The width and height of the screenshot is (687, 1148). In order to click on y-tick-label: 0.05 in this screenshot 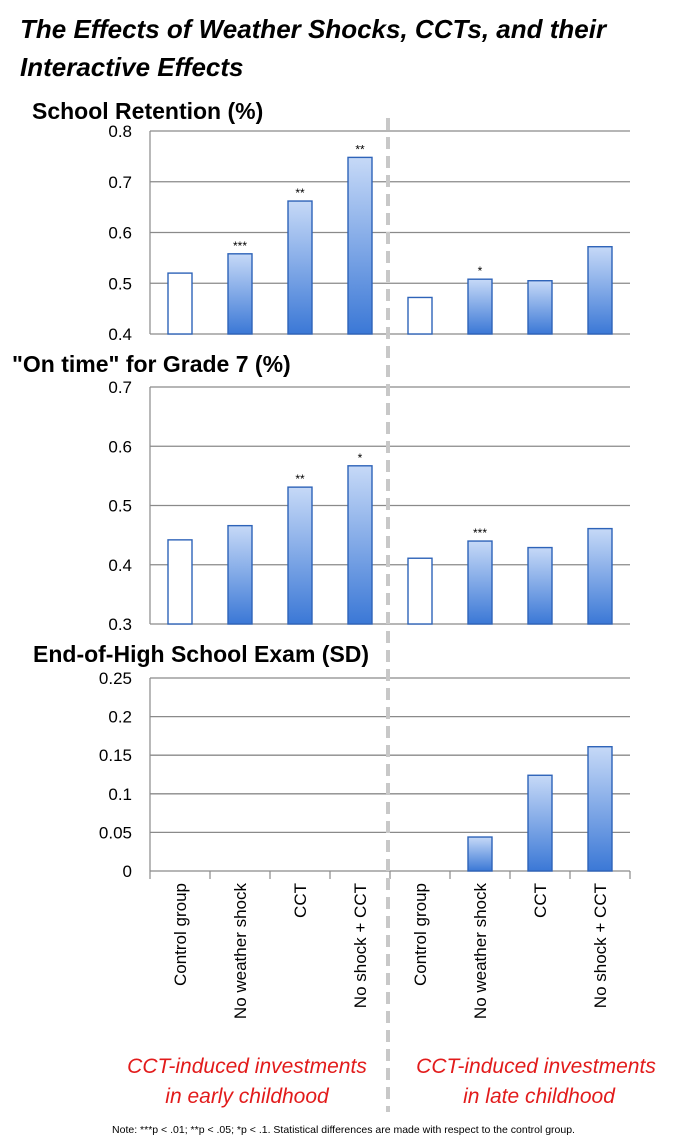, I will do `click(115, 832)`.